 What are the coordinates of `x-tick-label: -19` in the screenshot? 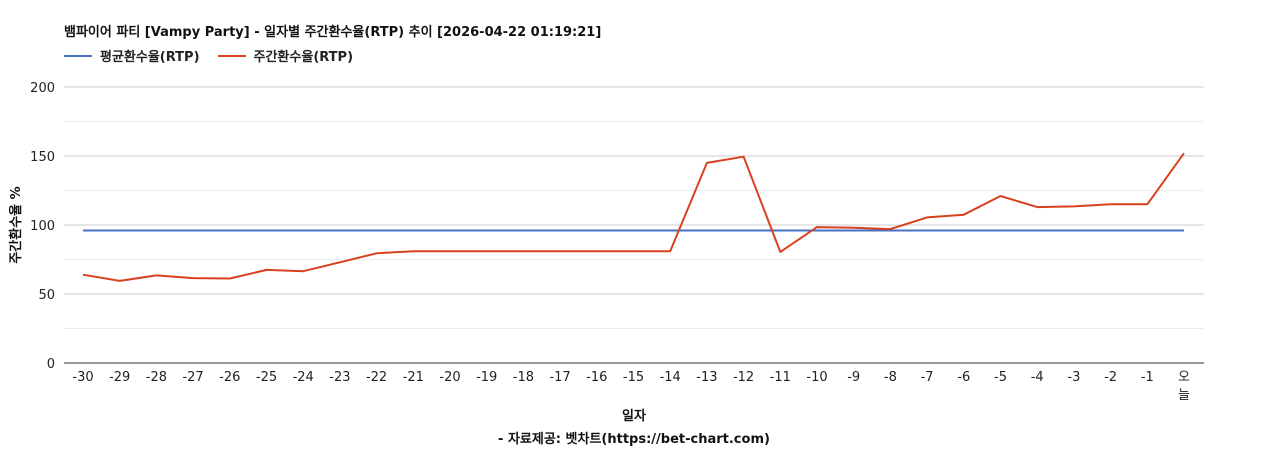 It's located at (486, 377).